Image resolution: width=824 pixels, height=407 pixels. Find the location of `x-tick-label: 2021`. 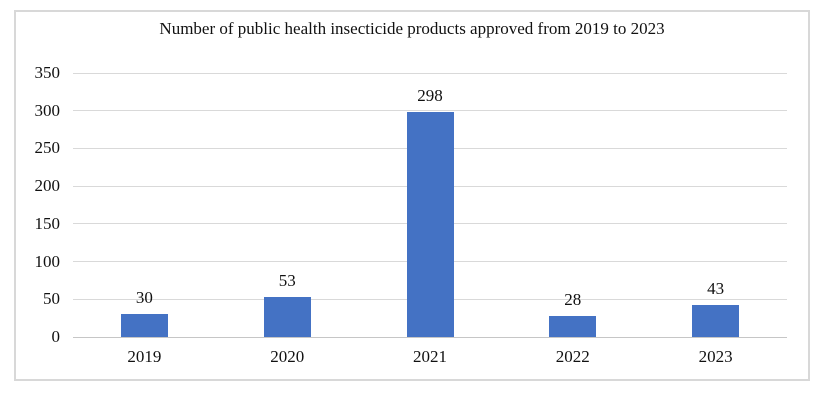

x-tick-label: 2021 is located at coordinates (430, 356).